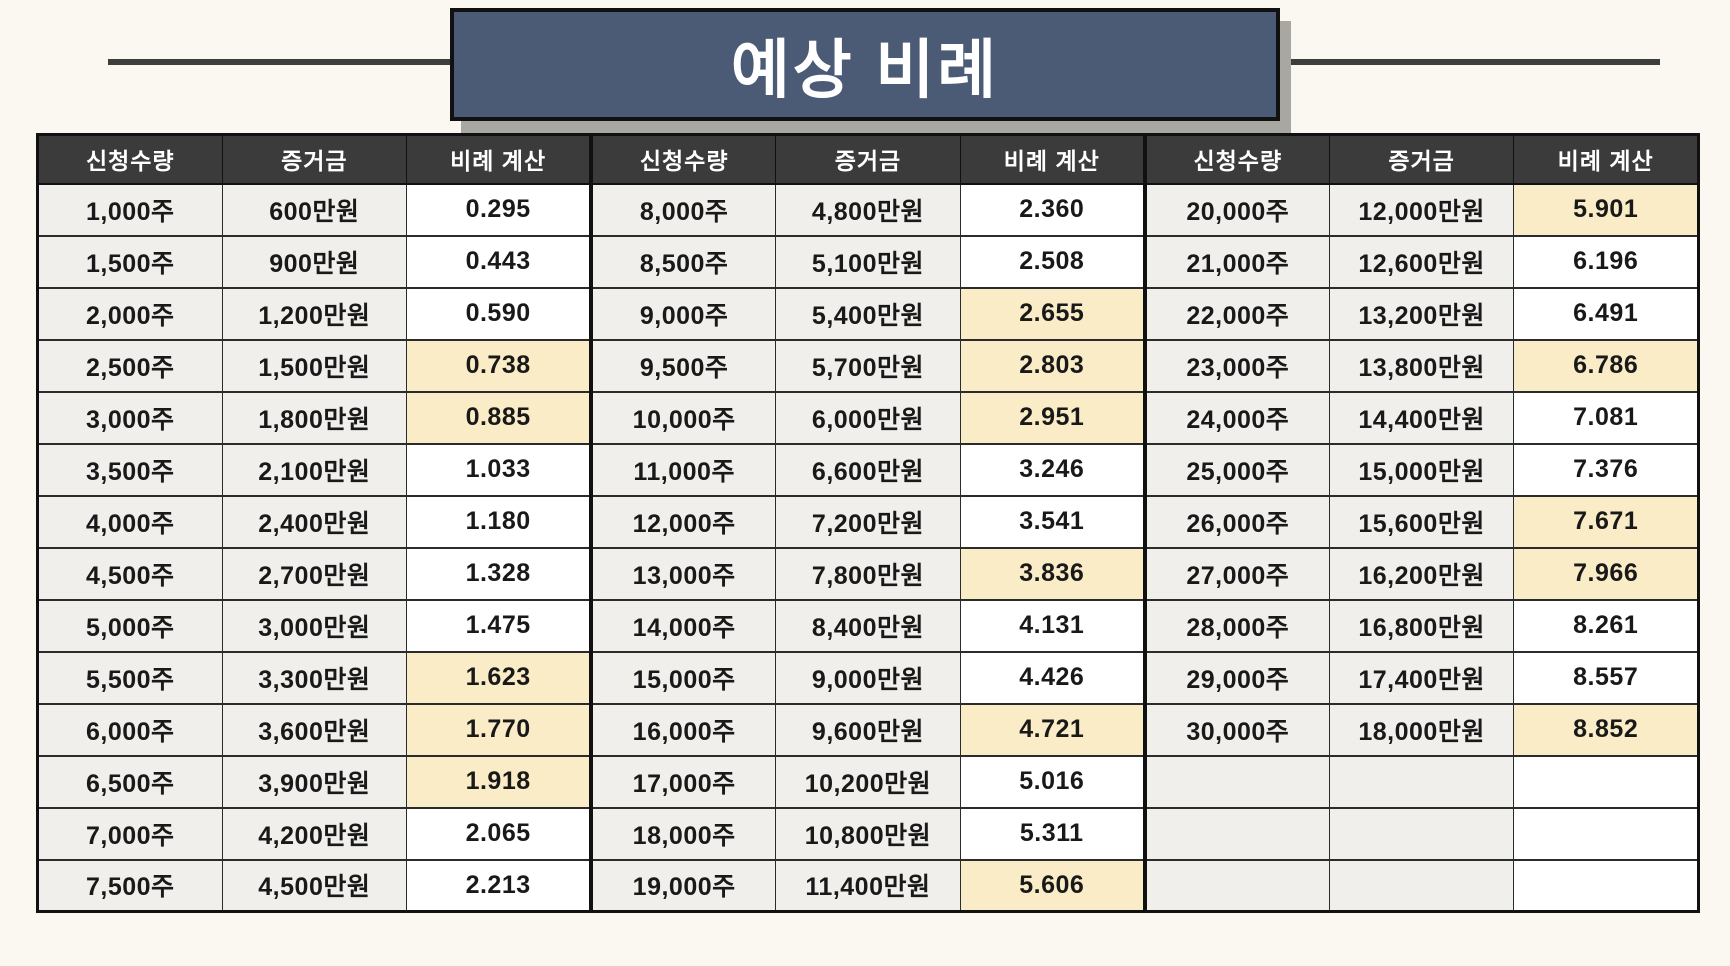 This screenshot has width=1730, height=966. Describe the element at coordinates (1052, 625) in the screenshot. I see `ratio-cell: 4.131` at that location.